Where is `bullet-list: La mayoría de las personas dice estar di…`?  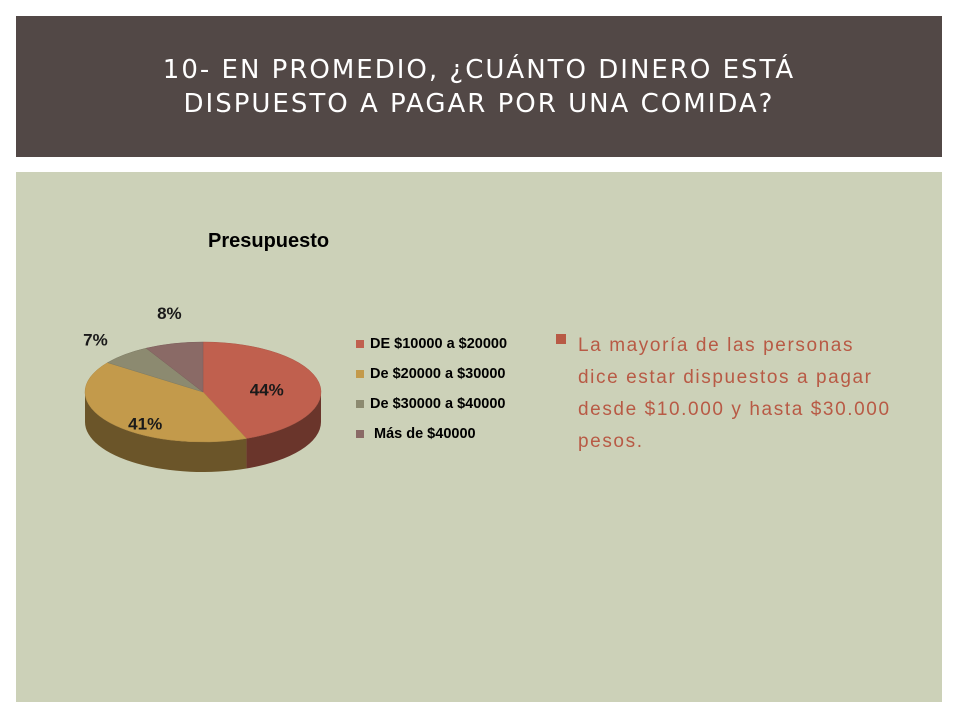 bullet-list: La mayoría de las personas dice estar di… is located at coordinates (726, 394).